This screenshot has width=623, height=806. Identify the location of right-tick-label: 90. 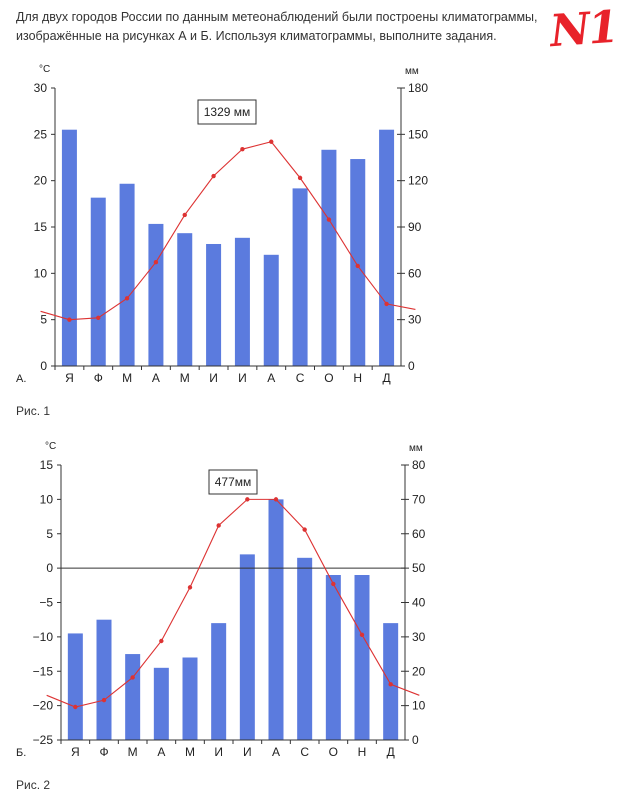
(415, 227).